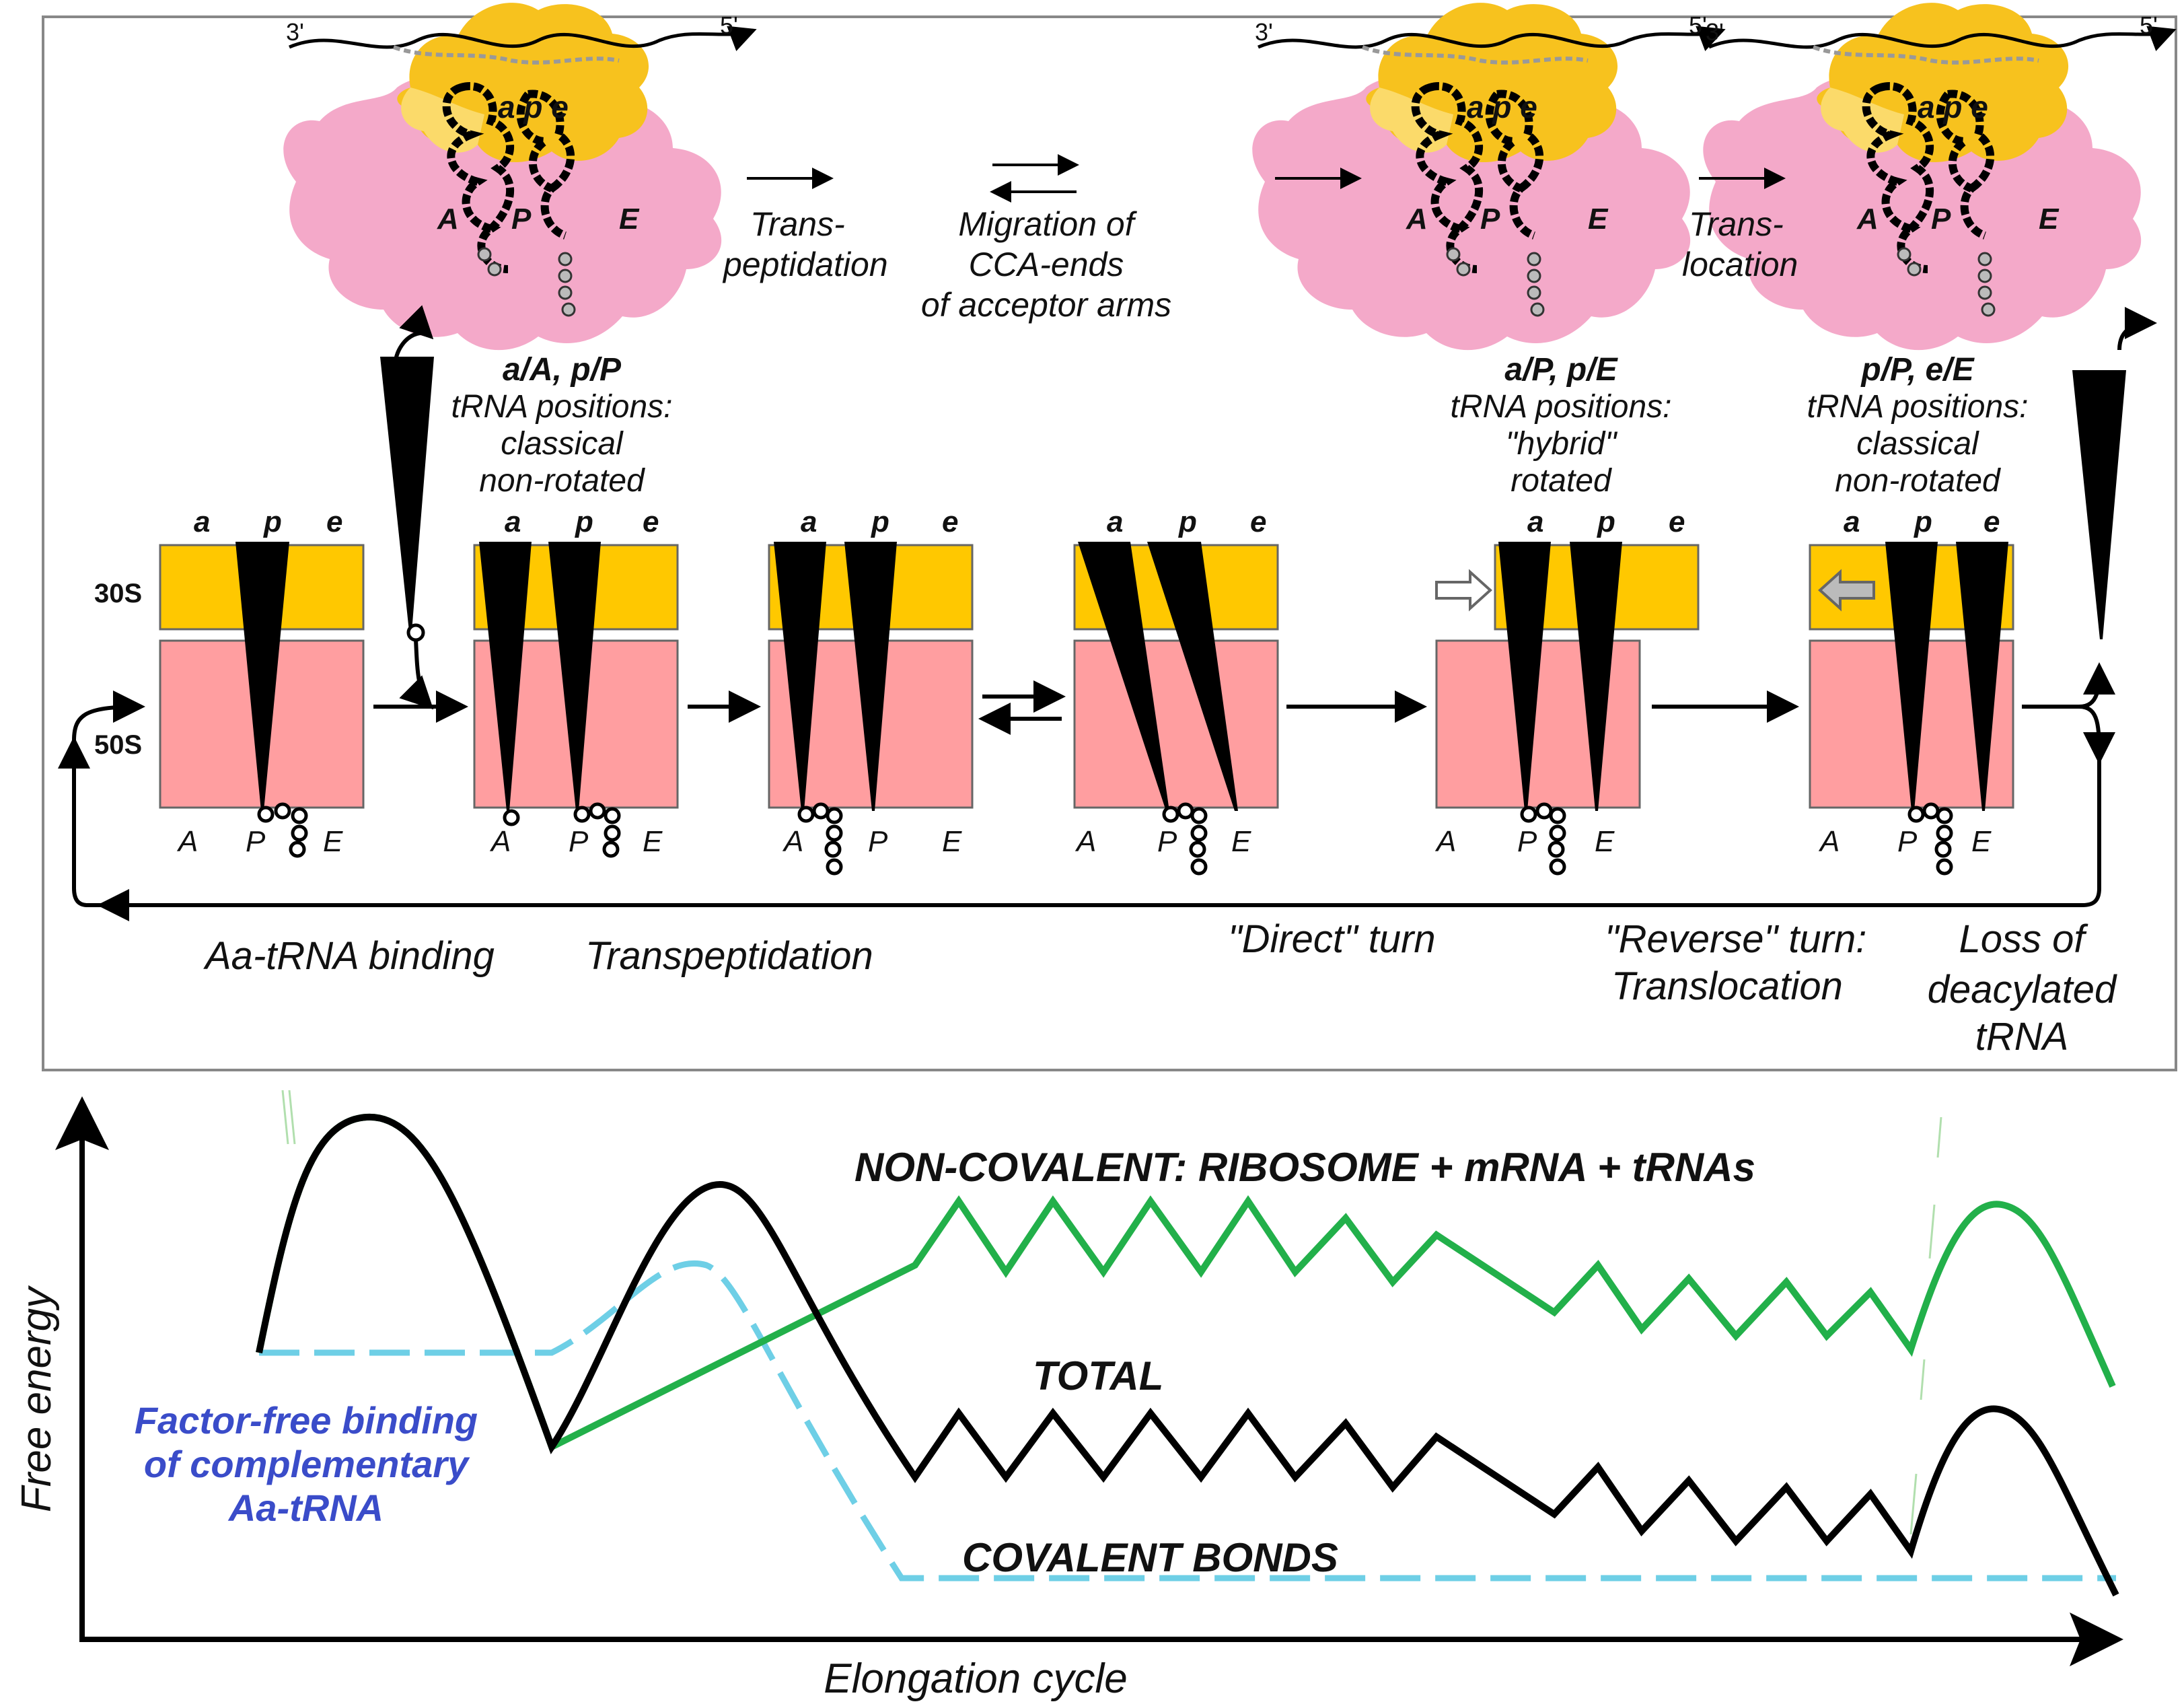 Image resolution: width=2184 pixels, height=1706 pixels. I want to click on panel-4-bottom-site-E: E, so click(1241, 842).